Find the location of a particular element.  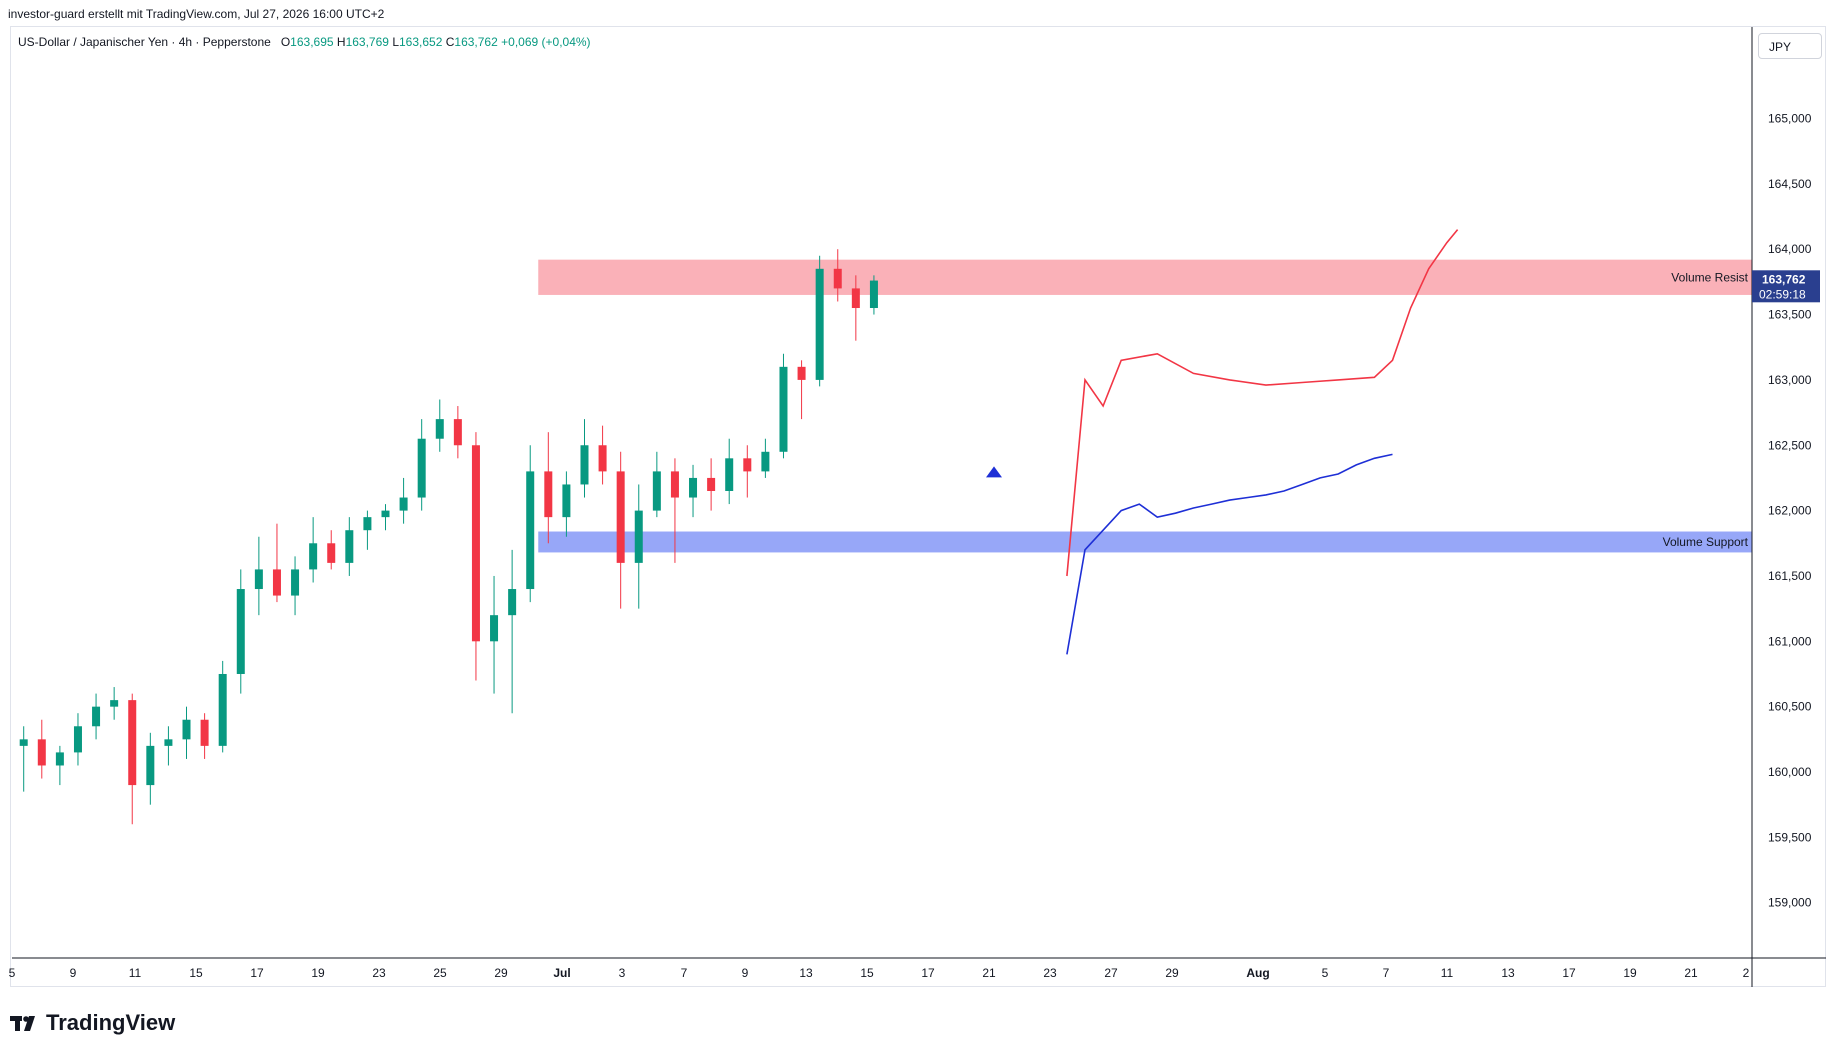

y-tick-label: 163,000 is located at coordinates (1790, 380).